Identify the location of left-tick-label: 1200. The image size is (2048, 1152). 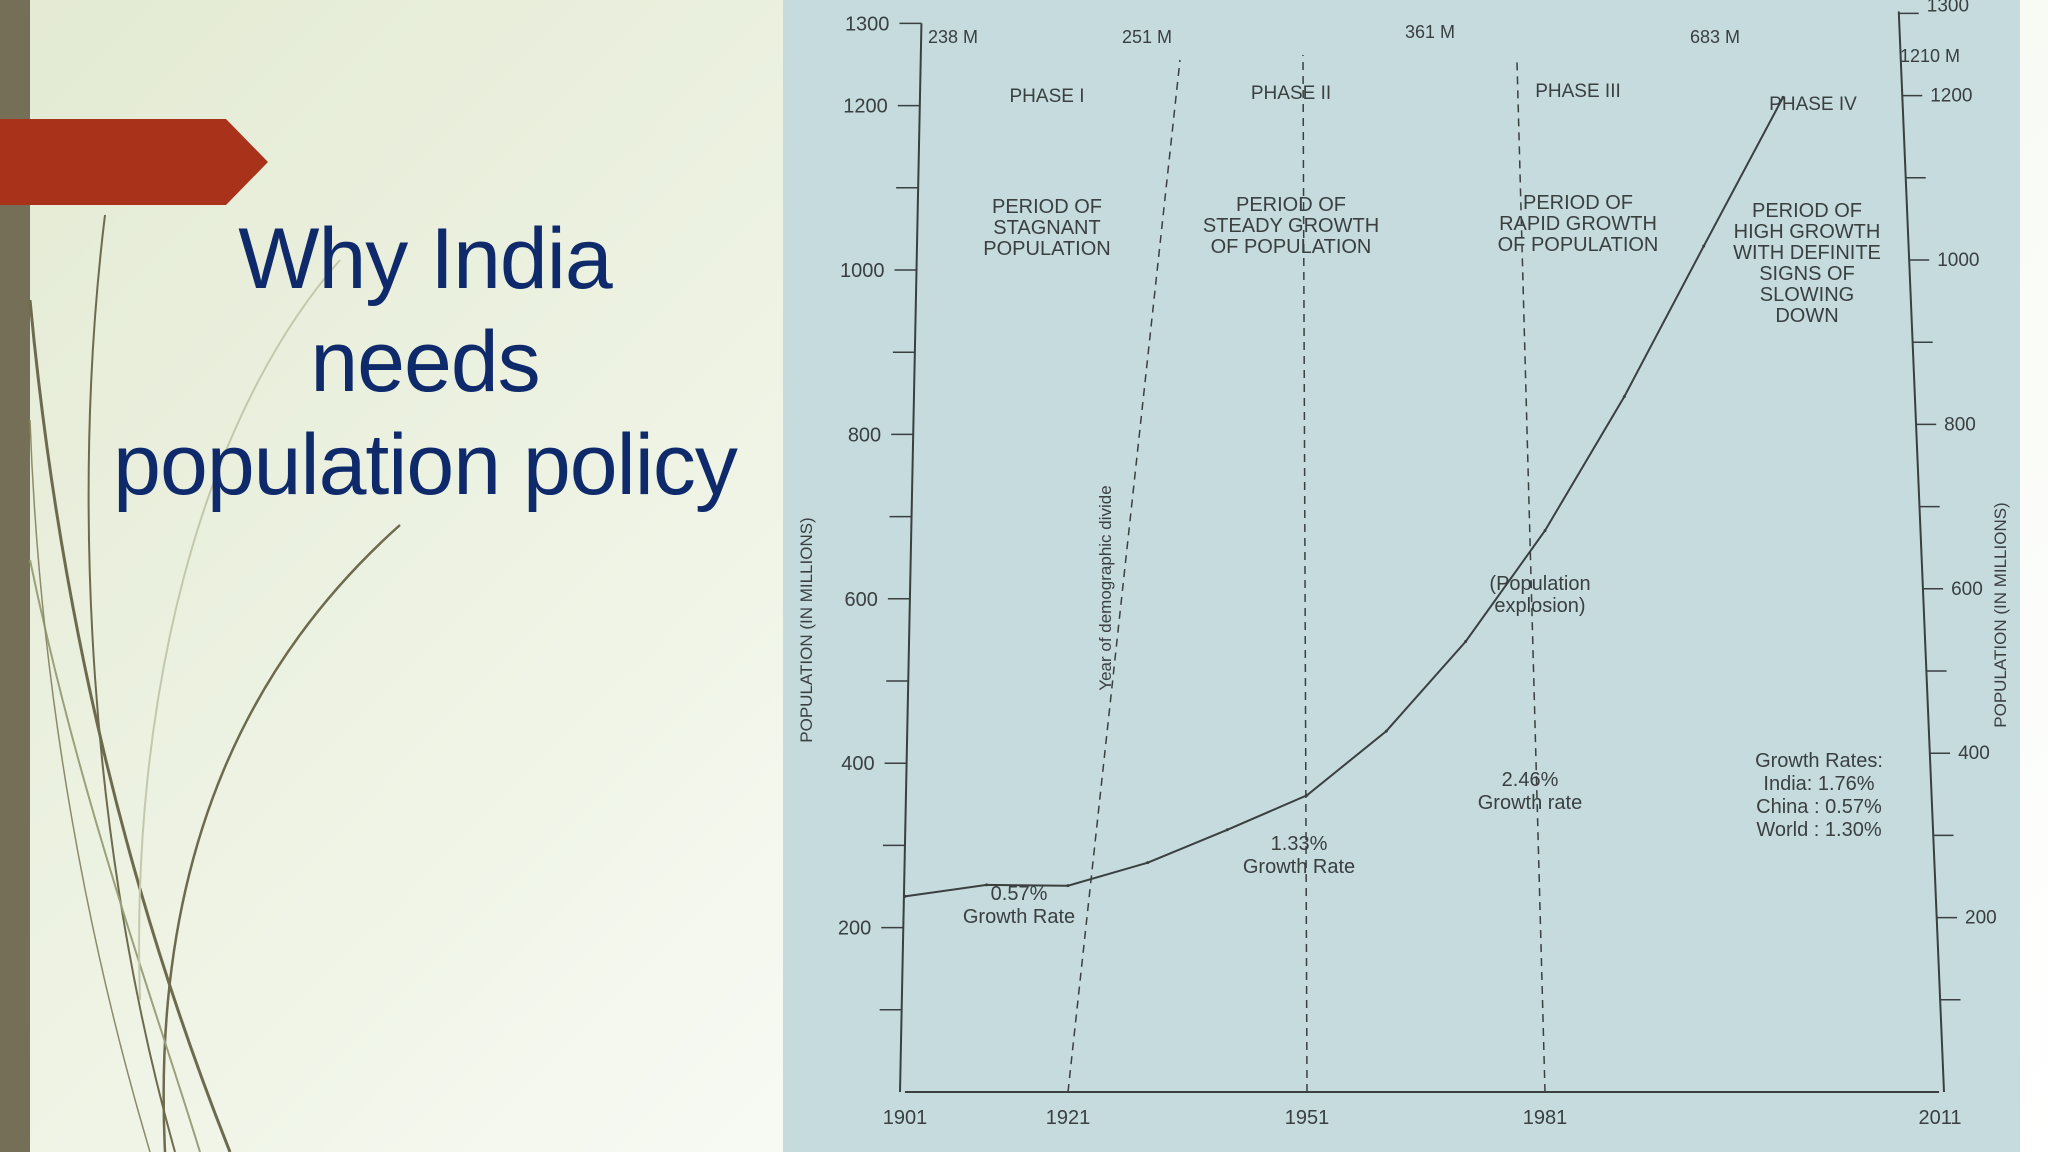
(865, 107).